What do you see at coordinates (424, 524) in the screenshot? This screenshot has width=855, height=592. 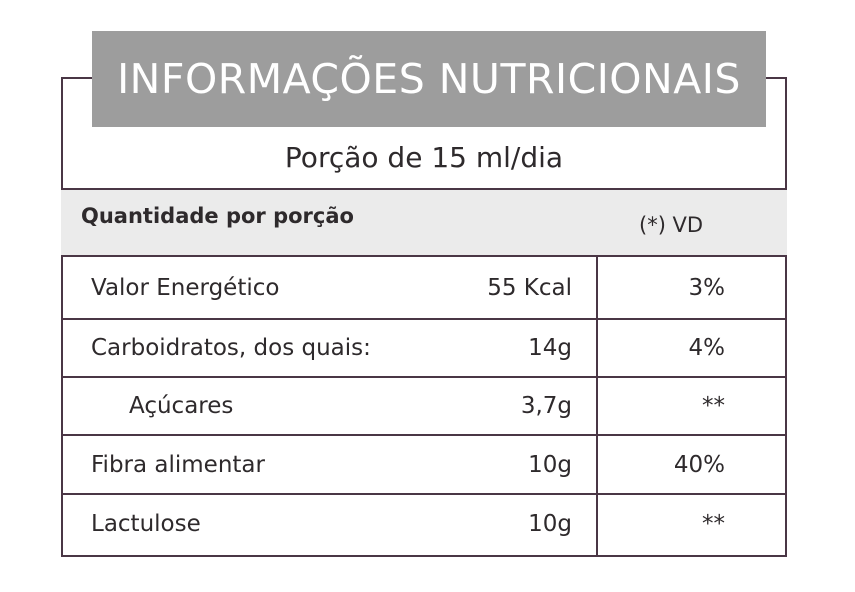 I see `table-row-lactulose: Lactulose 10g **` at bounding box center [424, 524].